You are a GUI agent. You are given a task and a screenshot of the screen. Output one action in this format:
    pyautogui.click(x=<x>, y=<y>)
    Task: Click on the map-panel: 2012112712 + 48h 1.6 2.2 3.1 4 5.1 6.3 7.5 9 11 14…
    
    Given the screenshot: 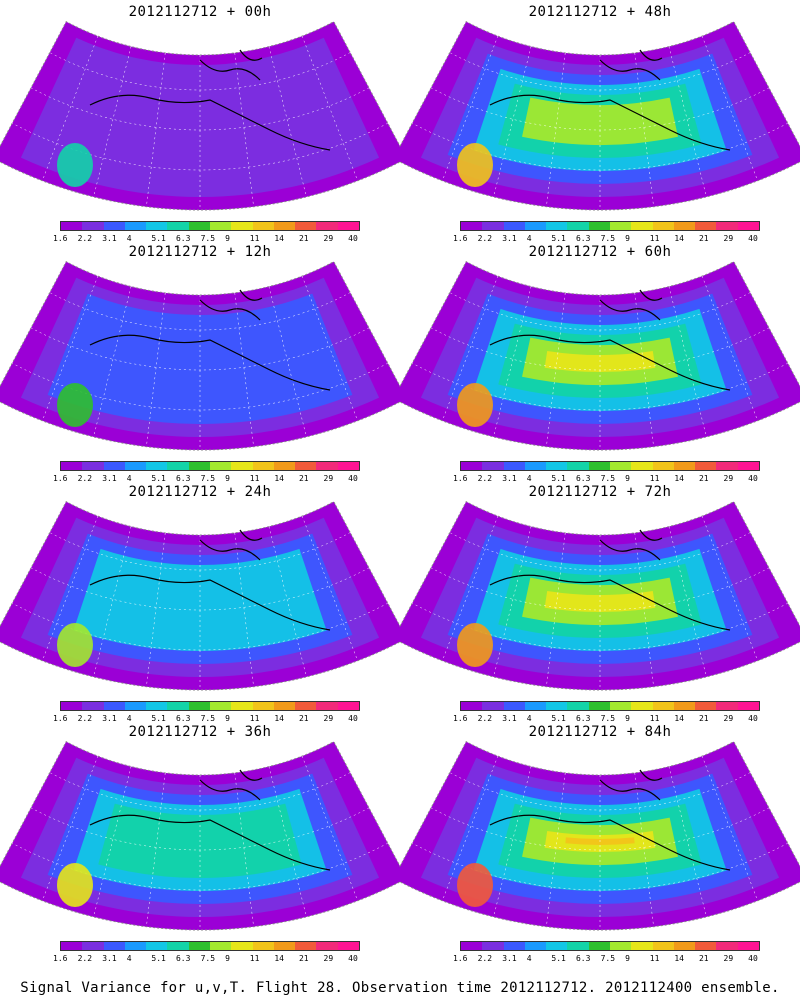 What is the action you would take?
    pyautogui.click(x=600, y=122)
    